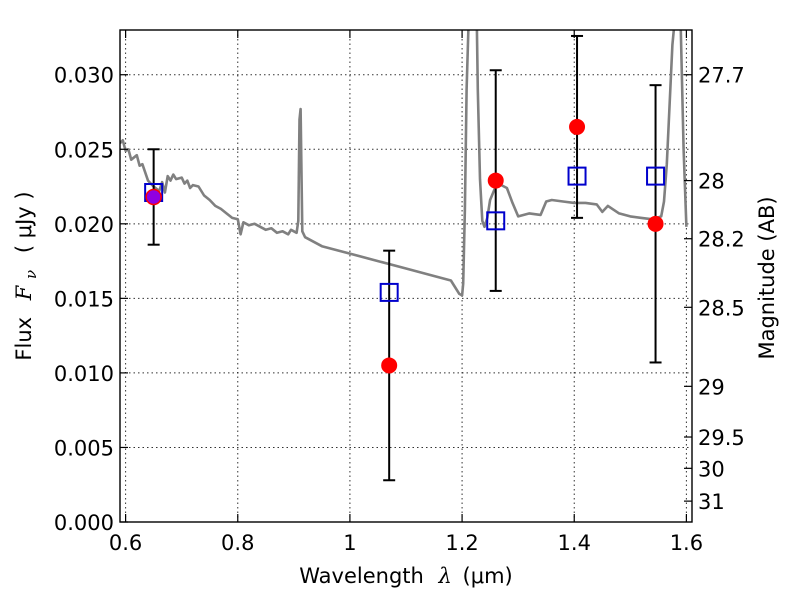 Image resolution: width=800 pixels, height=600 pixels. I want to click on x-tick-label-2: 1, so click(349, 543).